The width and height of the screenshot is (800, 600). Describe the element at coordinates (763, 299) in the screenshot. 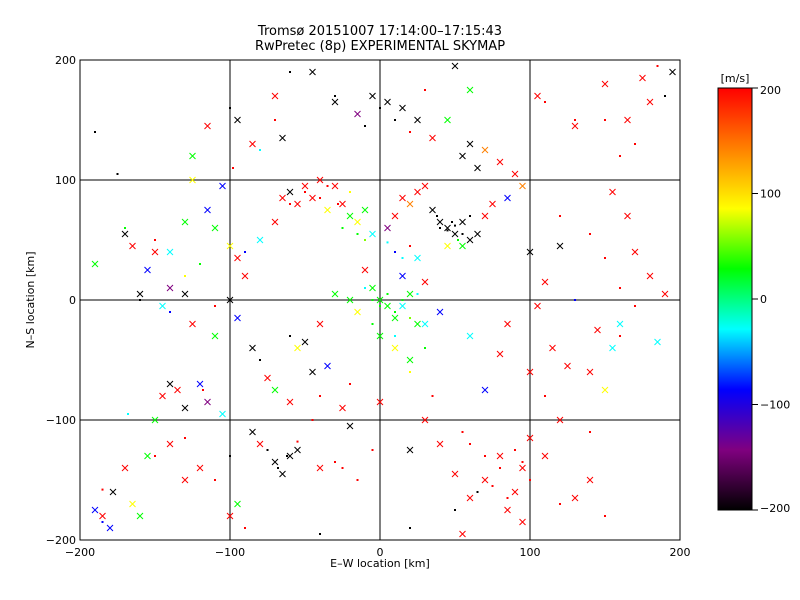

I see `colorbar-tick-label: 0` at that location.